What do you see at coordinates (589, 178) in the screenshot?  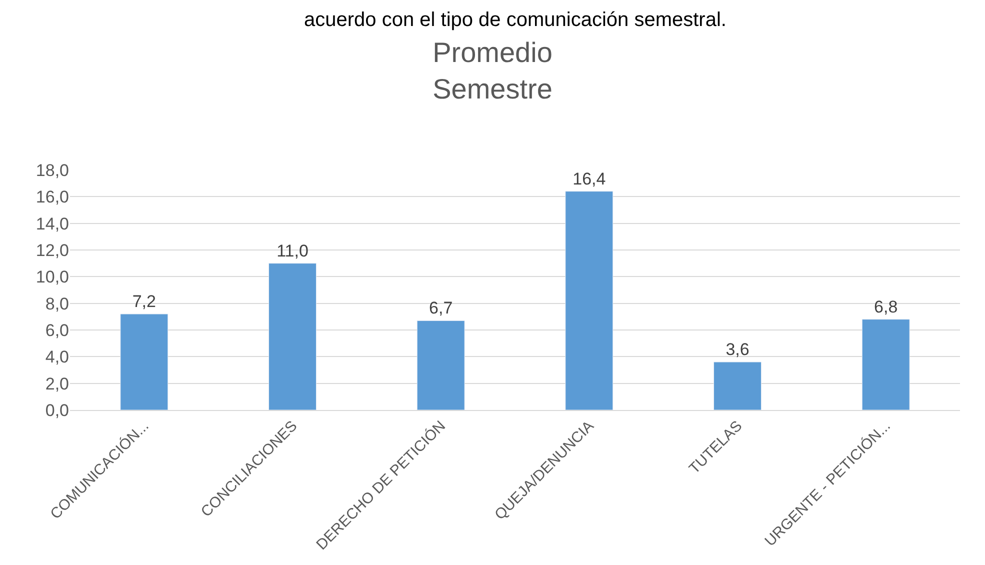 I see `data-label: 16,4` at bounding box center [589, 178].